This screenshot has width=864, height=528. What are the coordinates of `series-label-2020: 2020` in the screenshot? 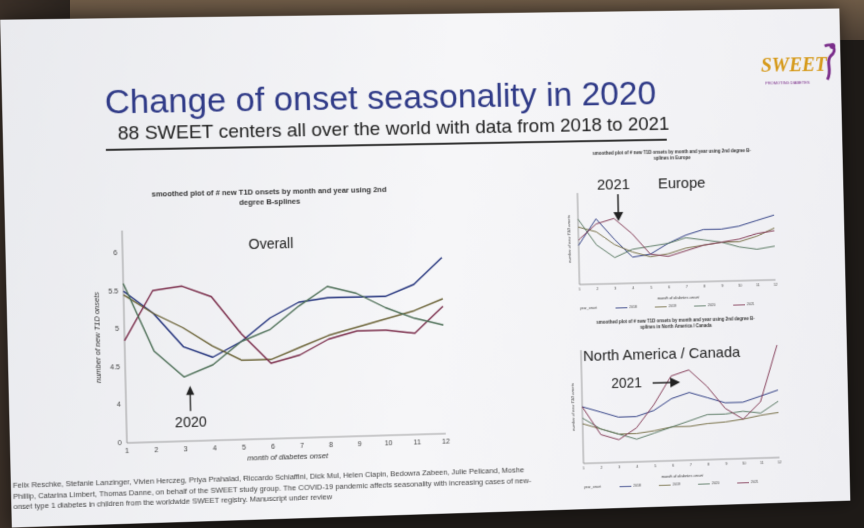 It's located at (191, 422).